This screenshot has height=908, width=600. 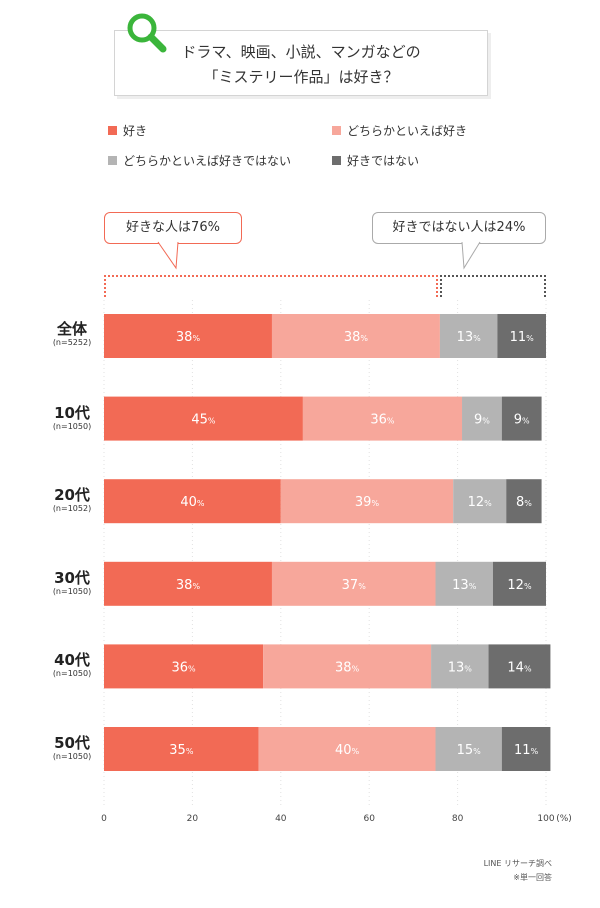 I want to click on data-label-2-0: 40%, so click(x=192, y=502).